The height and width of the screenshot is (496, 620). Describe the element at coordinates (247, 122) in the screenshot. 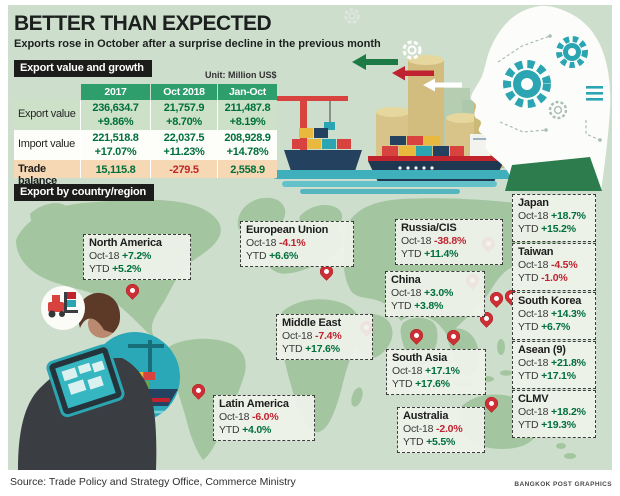

I see `cell-growth: +8.19%` at that location.